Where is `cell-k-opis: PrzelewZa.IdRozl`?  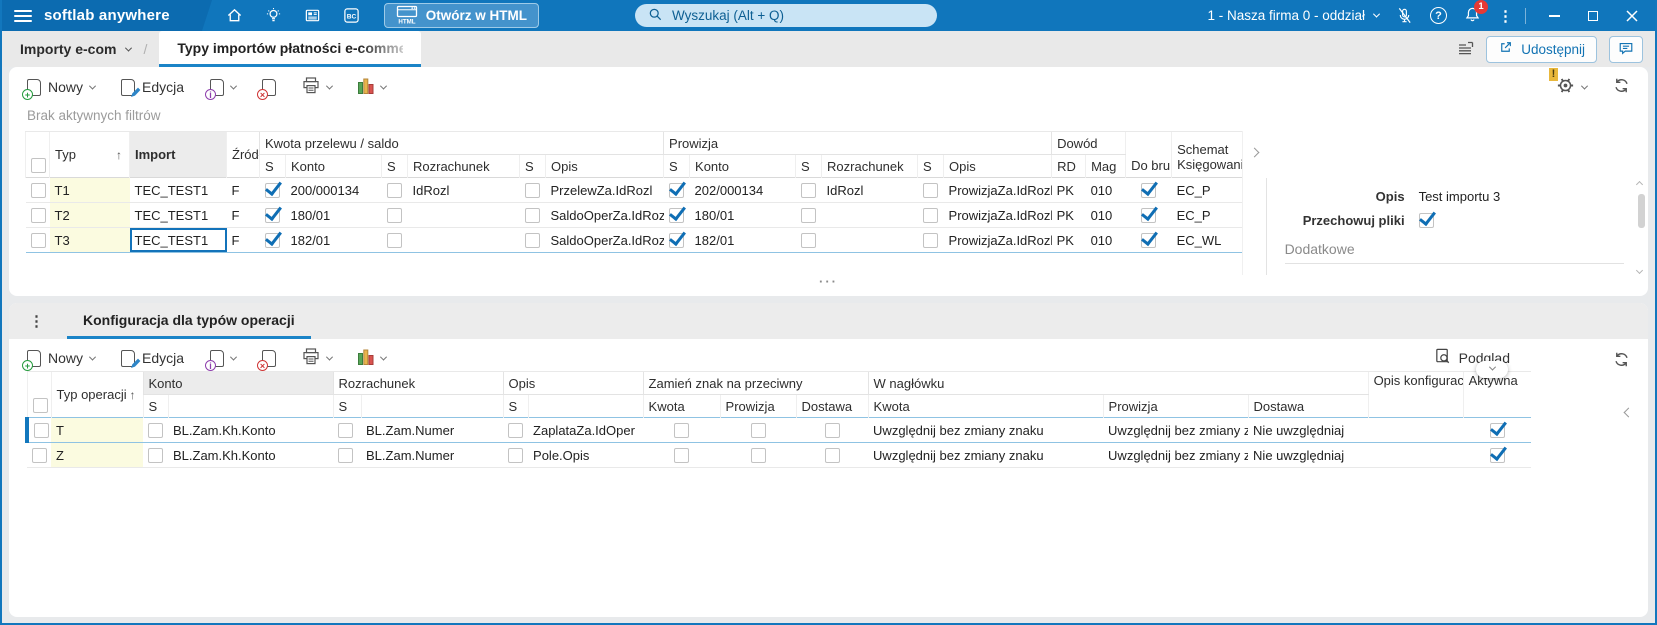 cell-k-opis: PrzelewZa.IdRozl is located at coordinates (604, 190).